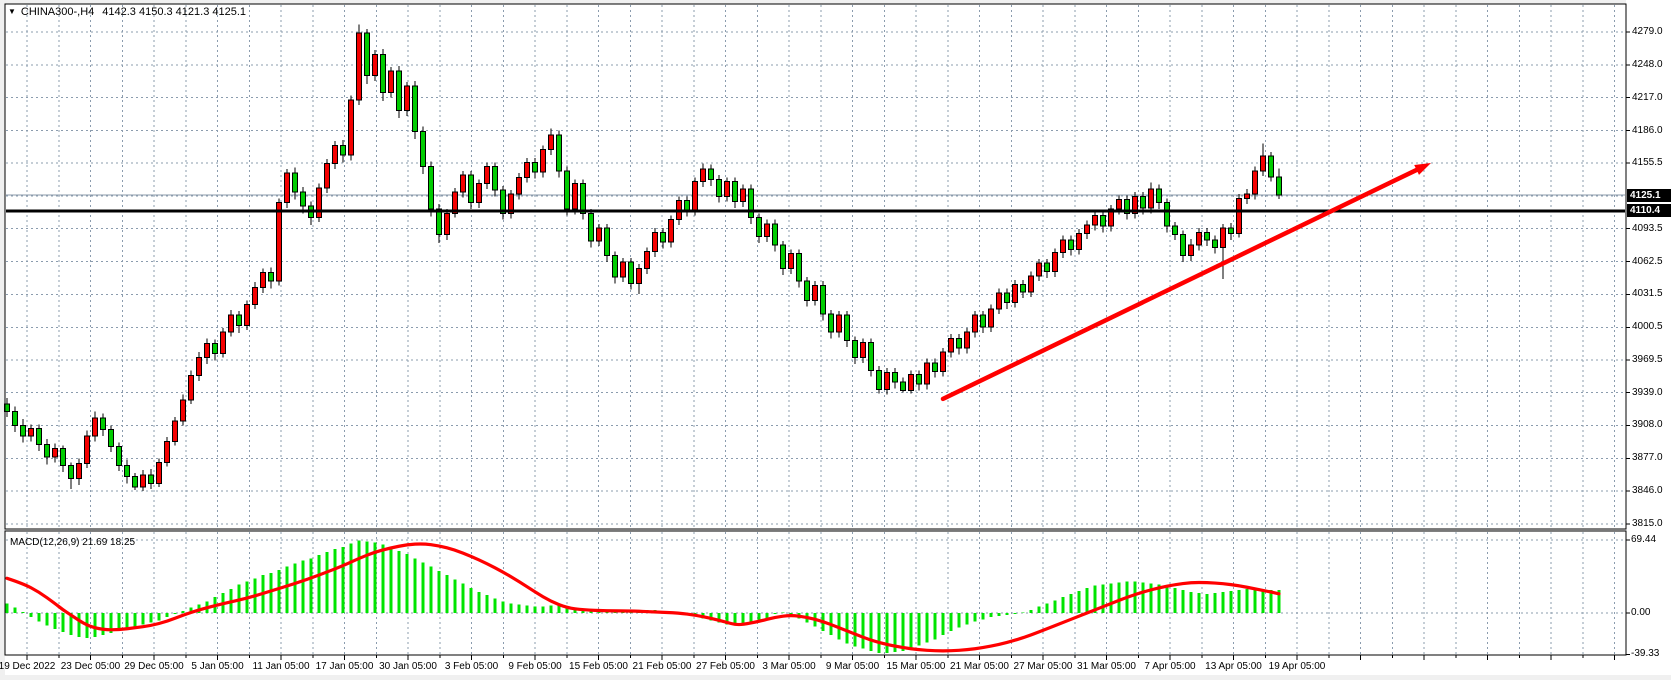 This screenshot has height=680, width=1671. Describe the element at coordinates (1647, 97) in the screenshot. I see `price-axis-tick-label: 4217.0` at that location.